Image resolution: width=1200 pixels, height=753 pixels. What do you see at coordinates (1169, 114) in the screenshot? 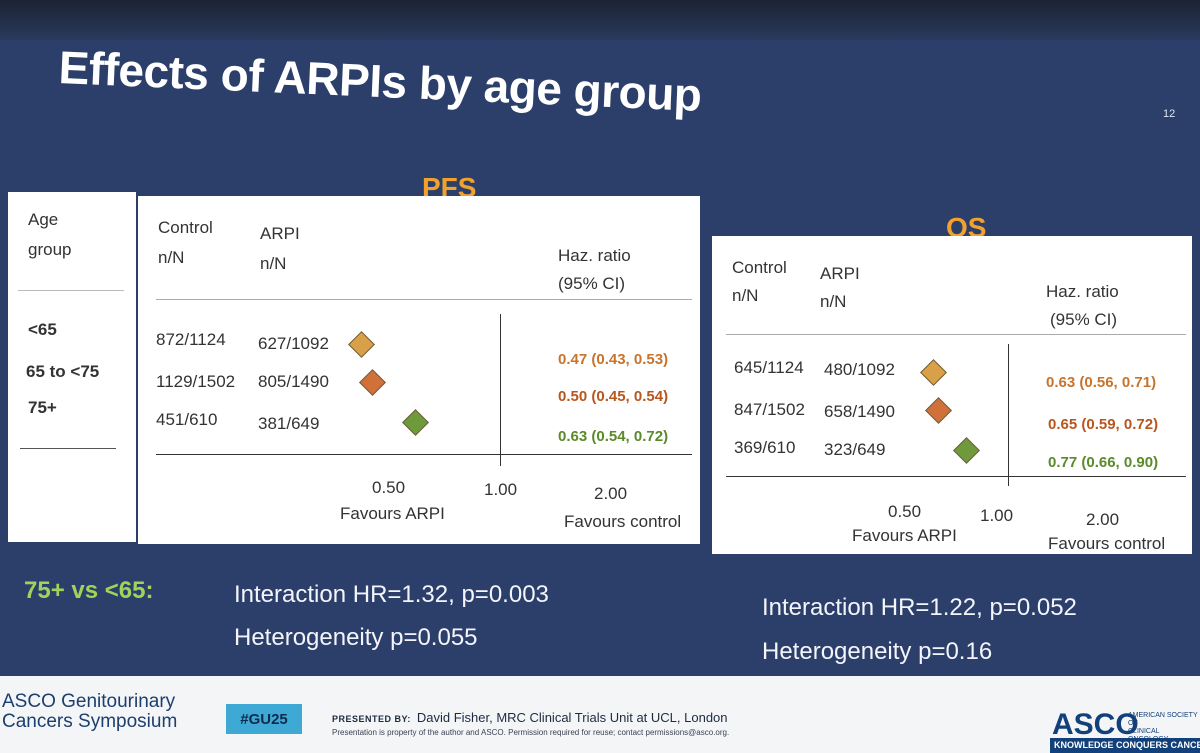
I see `slide-number: 12` at bounding box center [1169, 114].